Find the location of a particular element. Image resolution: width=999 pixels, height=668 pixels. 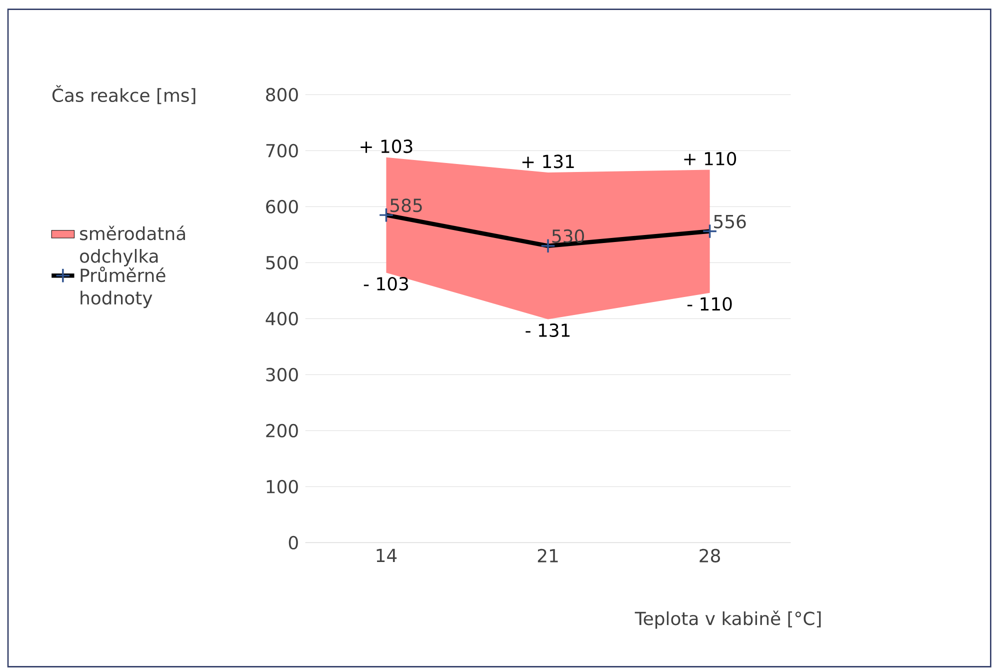

legend-label: Průměrné hodnoty is located at coordinates (123, 287).